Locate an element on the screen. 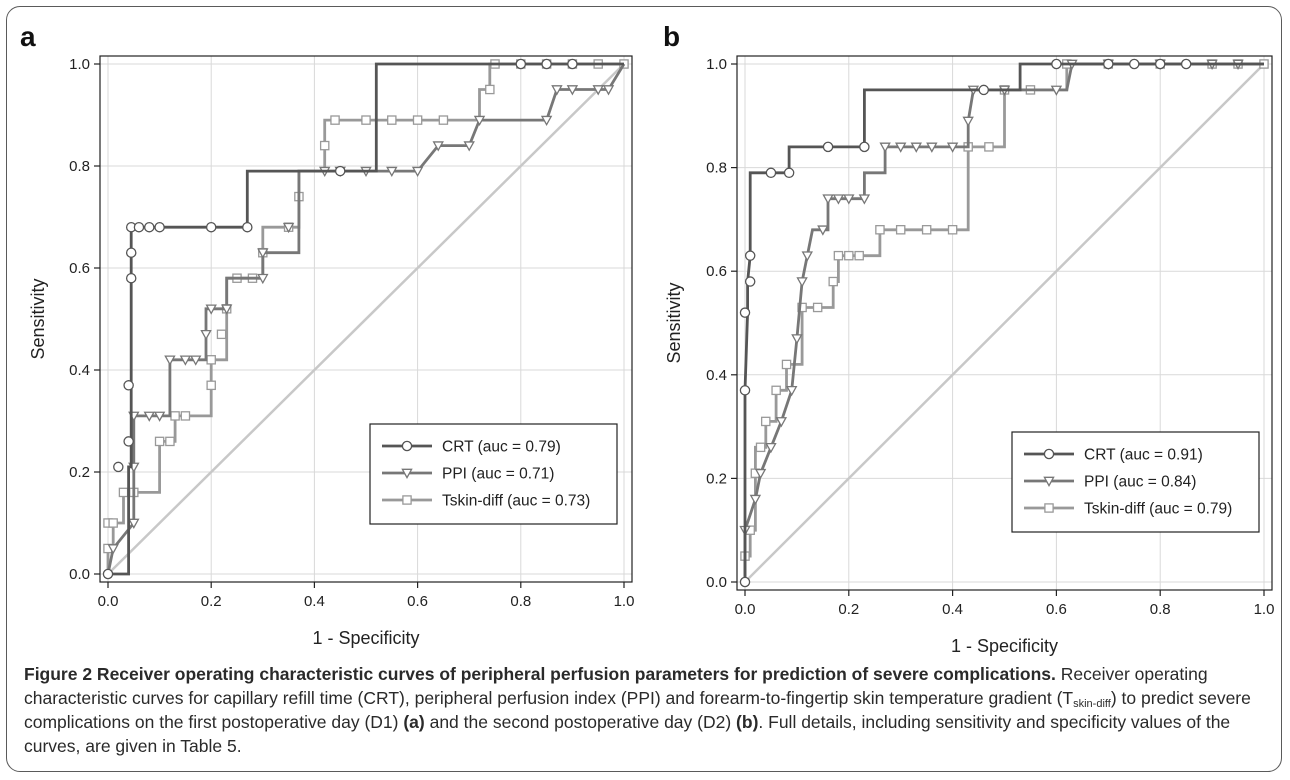  y-tick-label: 0.0 is located at coordinates (79, 574).